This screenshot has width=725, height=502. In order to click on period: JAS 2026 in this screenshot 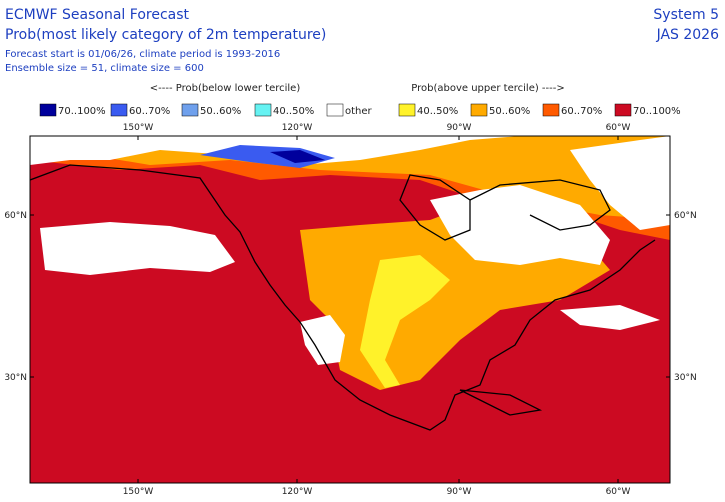, I will do `click(688, 35)`.